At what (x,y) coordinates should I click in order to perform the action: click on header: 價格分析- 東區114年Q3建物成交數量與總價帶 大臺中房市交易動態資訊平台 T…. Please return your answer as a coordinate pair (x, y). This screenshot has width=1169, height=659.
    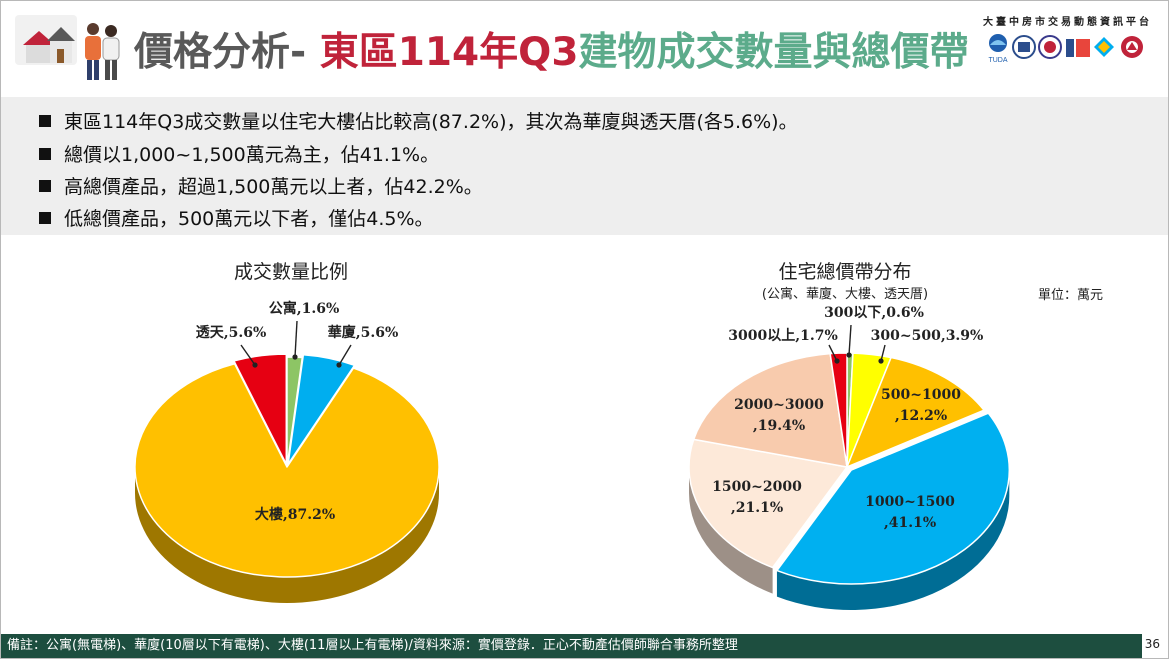
    Looking at the image, I should click on (584, 47).